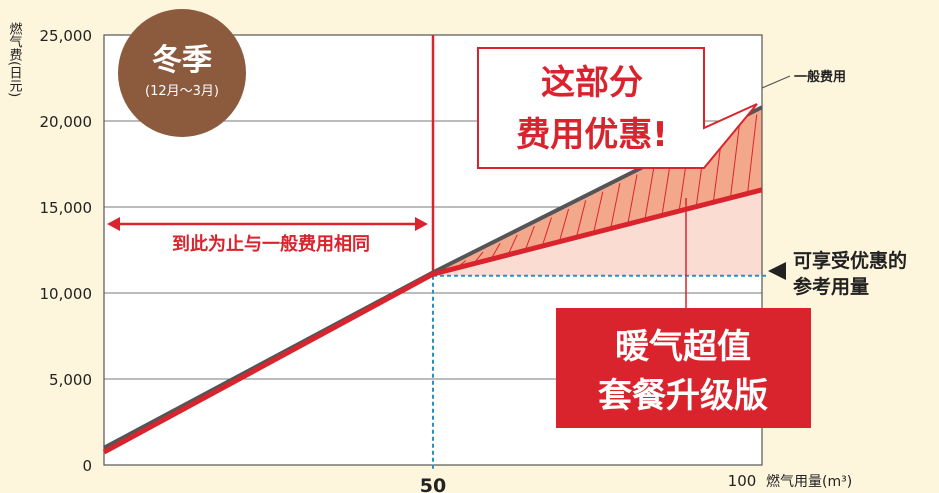  What do you see at coordinates (683, 368) in the screenshot?
I see `plan-label-box` at bounding box center [683, 368].